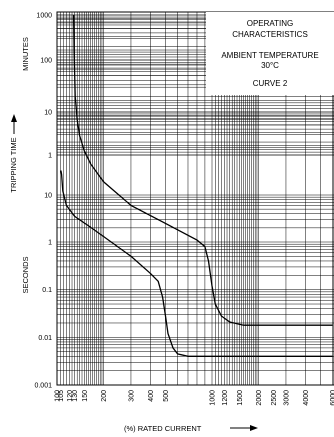  What do you see at coordinates (13, 164) in the screenshot?
I see `ylabel-tripping-time: TRIPPING TIME` at bounding box center [13, 164].